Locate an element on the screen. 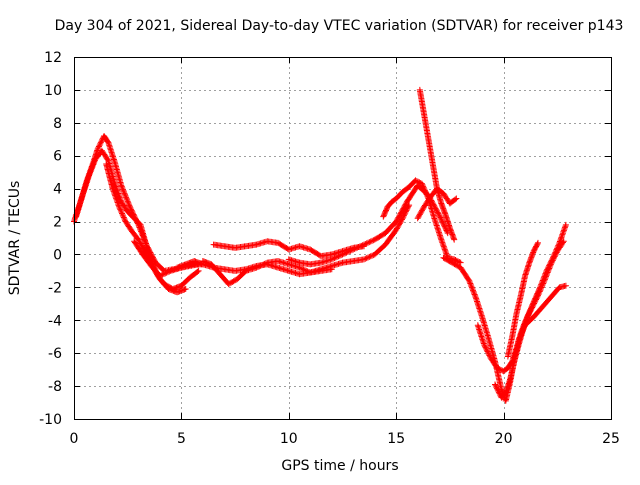 Image resolution: width=640 pixels, height=485 pixels. series-arc-j is located at coordinates (437, 164).